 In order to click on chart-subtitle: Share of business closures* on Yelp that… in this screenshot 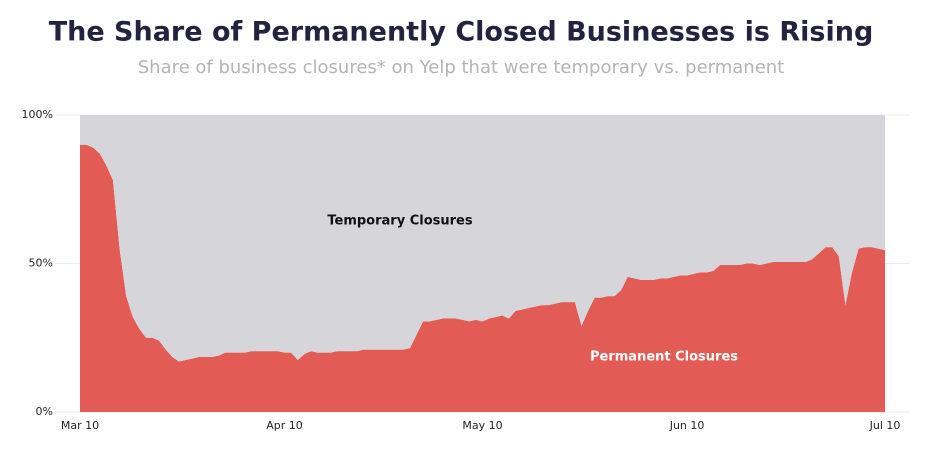, I will do `click(461, 67)`.